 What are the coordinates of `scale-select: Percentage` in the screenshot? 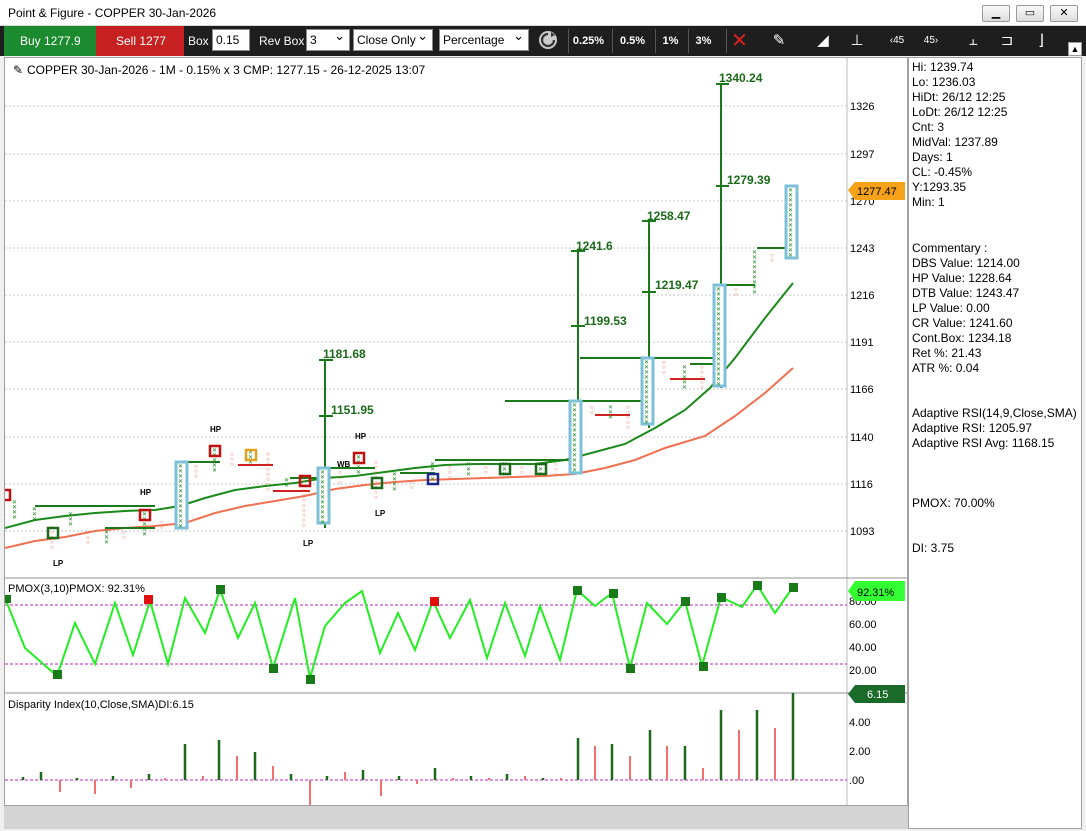 It's located at (484, 38).